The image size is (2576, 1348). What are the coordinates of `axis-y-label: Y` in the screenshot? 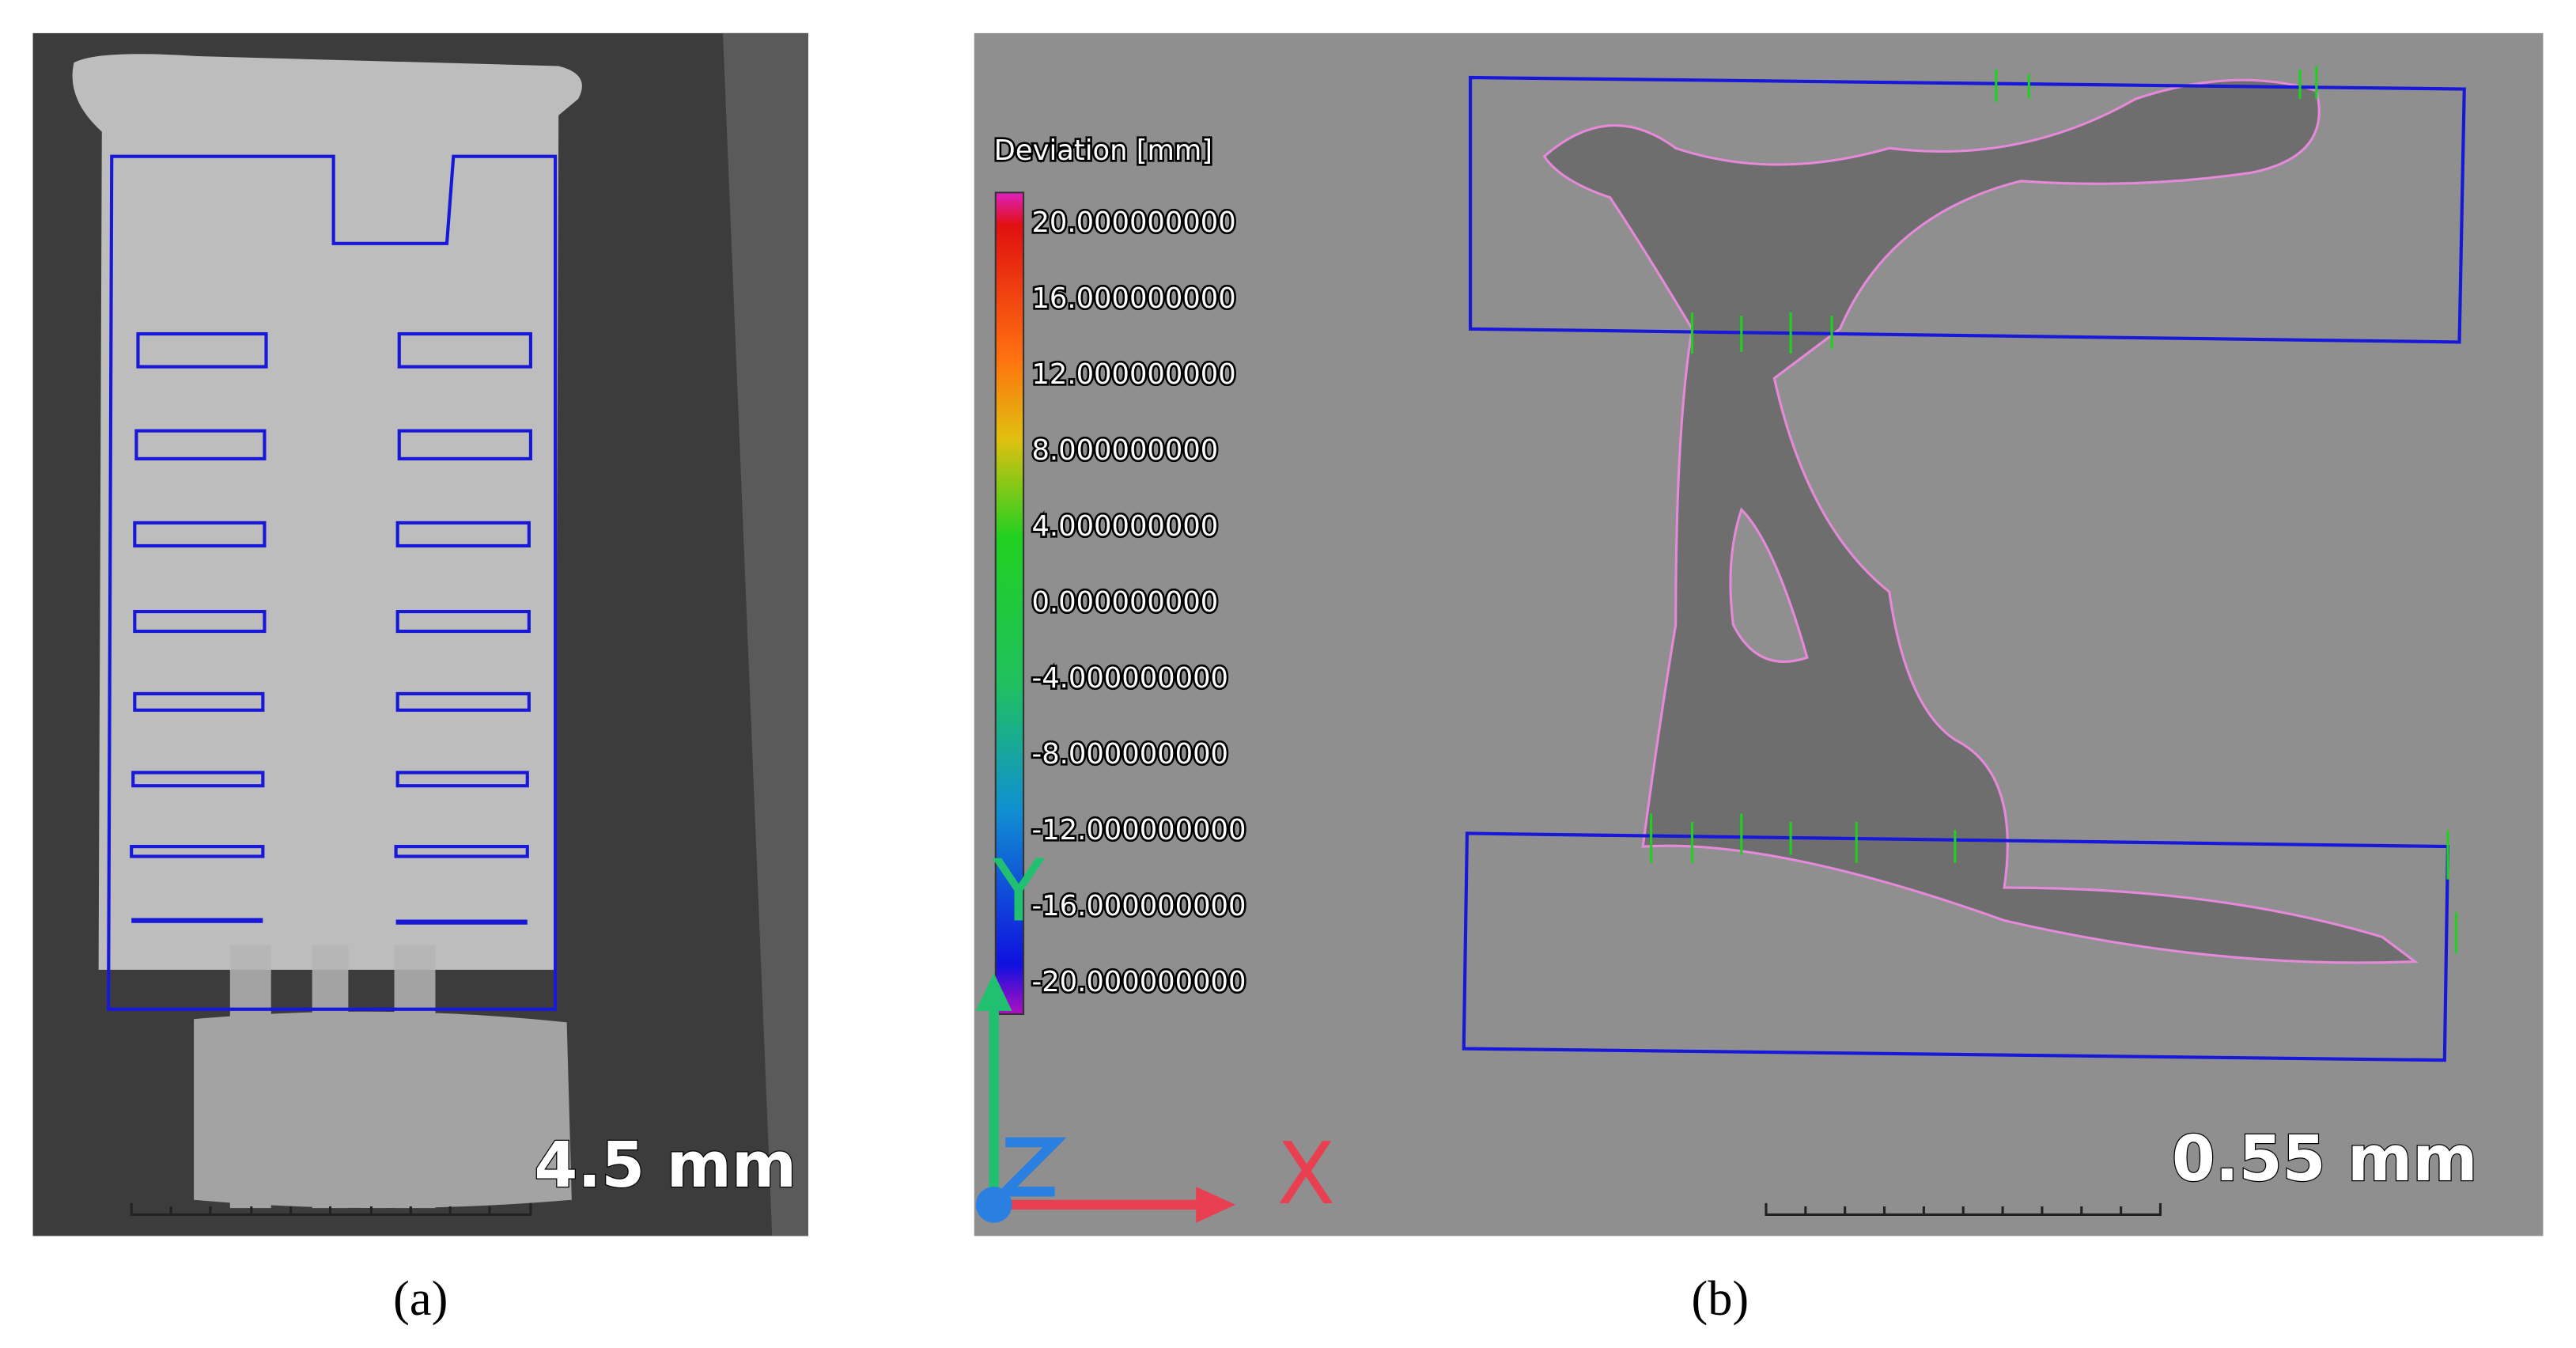 It's located at (1019, 891).